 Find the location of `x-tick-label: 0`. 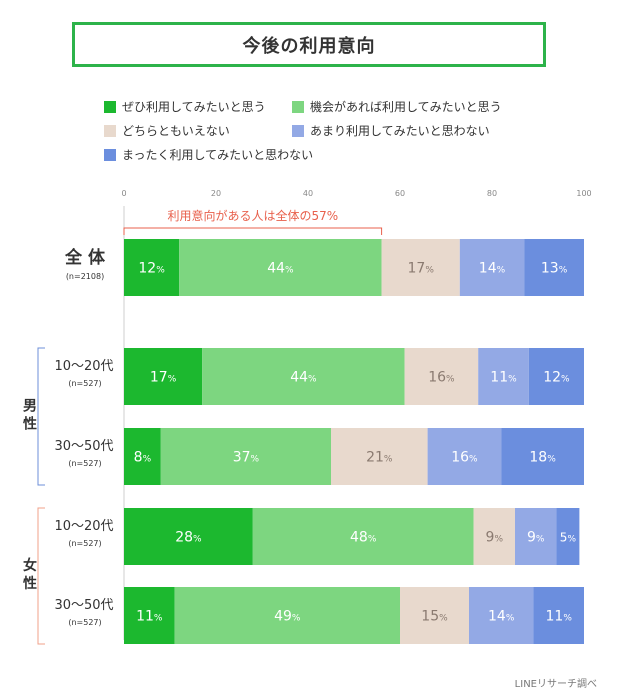

x-tick-label: 0 is located at coordinates (123, 193).